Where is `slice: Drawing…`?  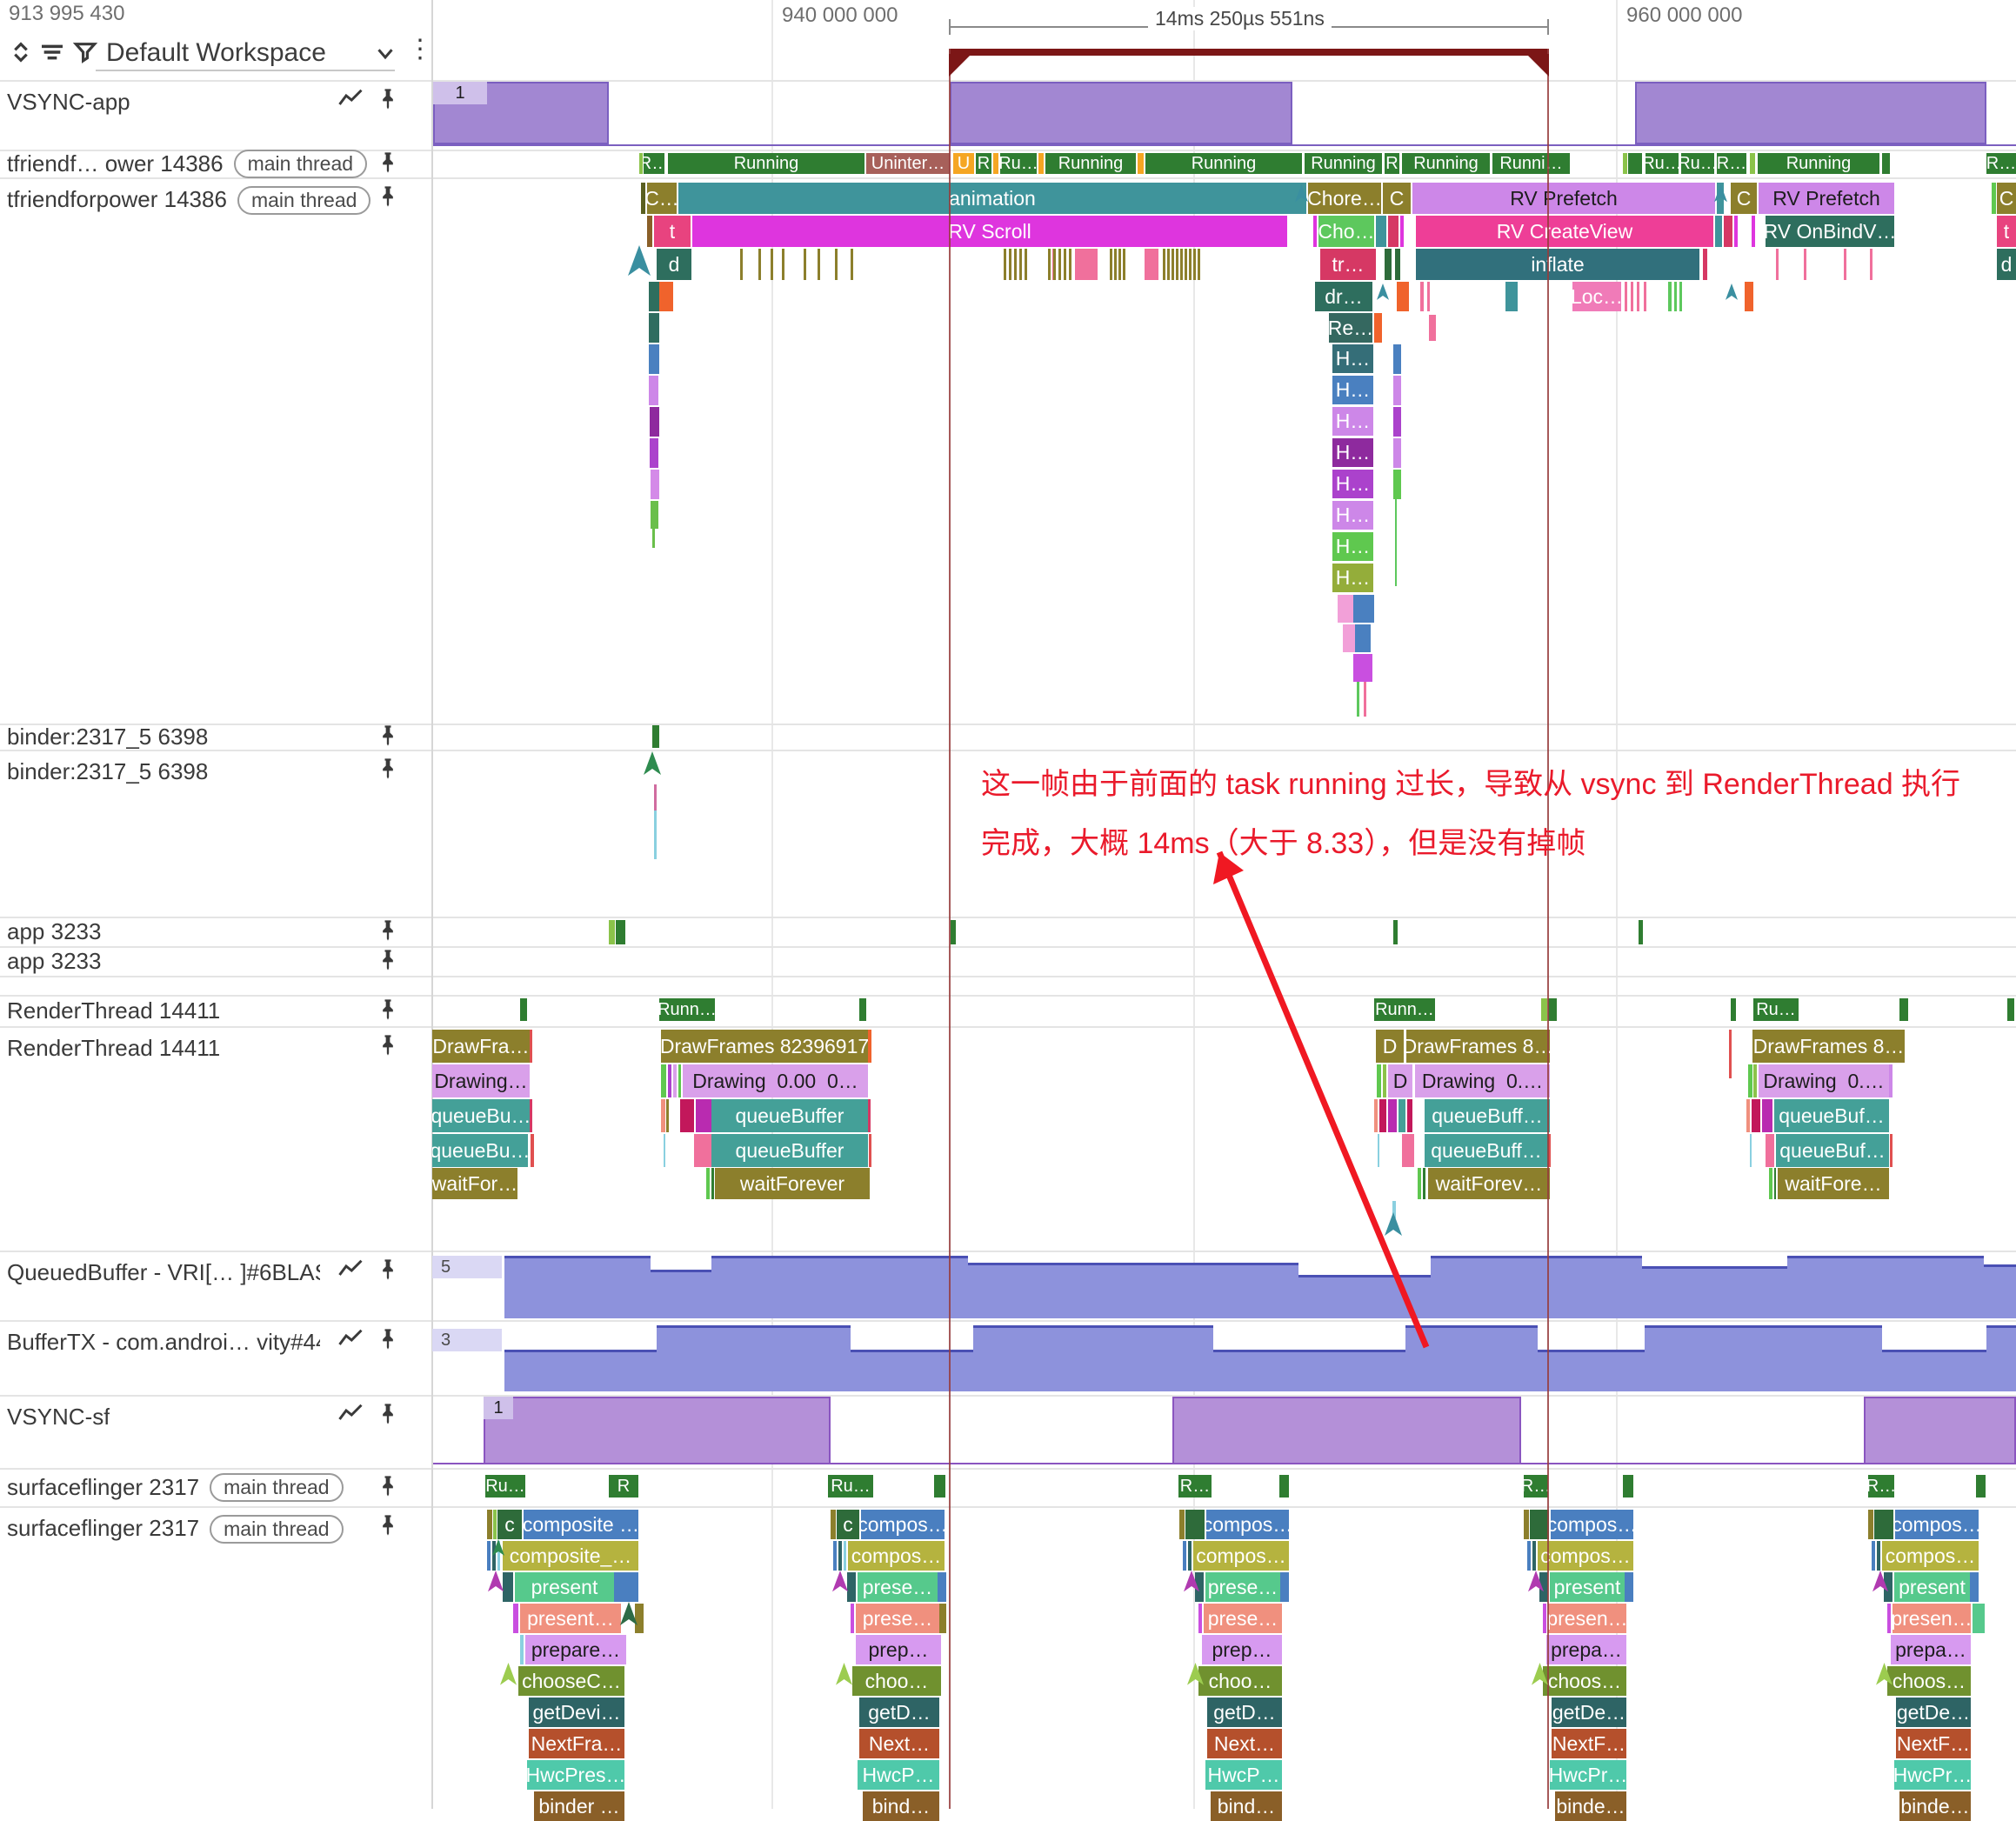 slice: Drawing… is located at coordinates (481, 1081).